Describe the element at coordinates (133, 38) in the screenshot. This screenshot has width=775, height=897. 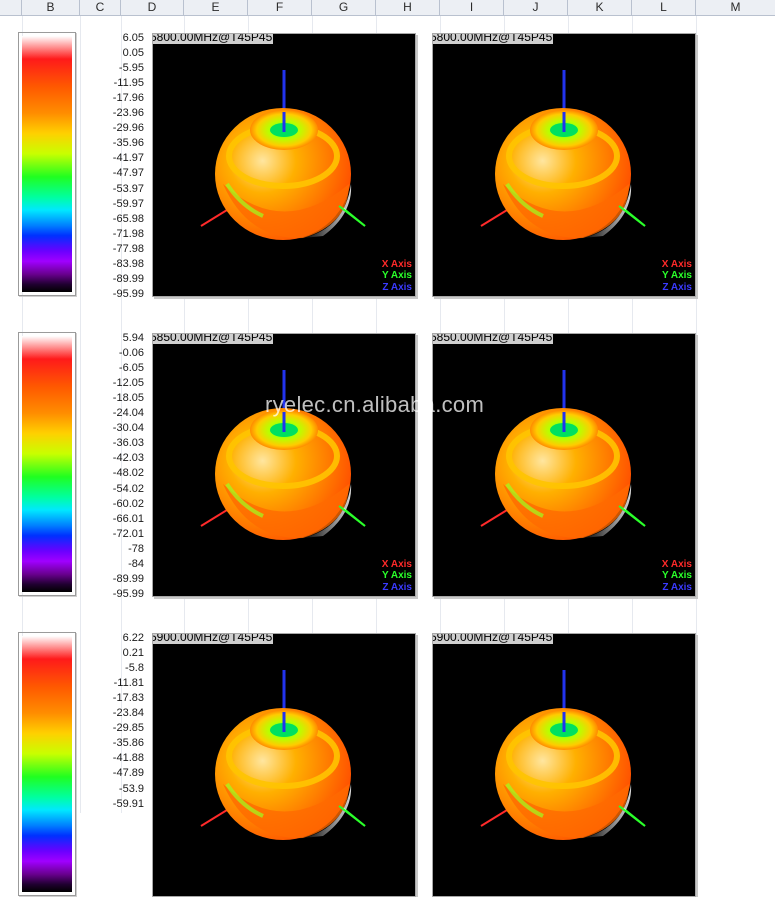
I see `scale-tick-label: 6.05` at that location.